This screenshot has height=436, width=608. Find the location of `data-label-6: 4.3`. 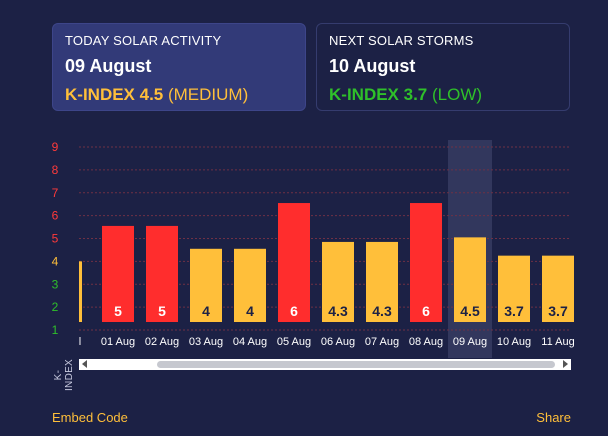

data-label-6: 4.3 is located at coordinates (382, 311).